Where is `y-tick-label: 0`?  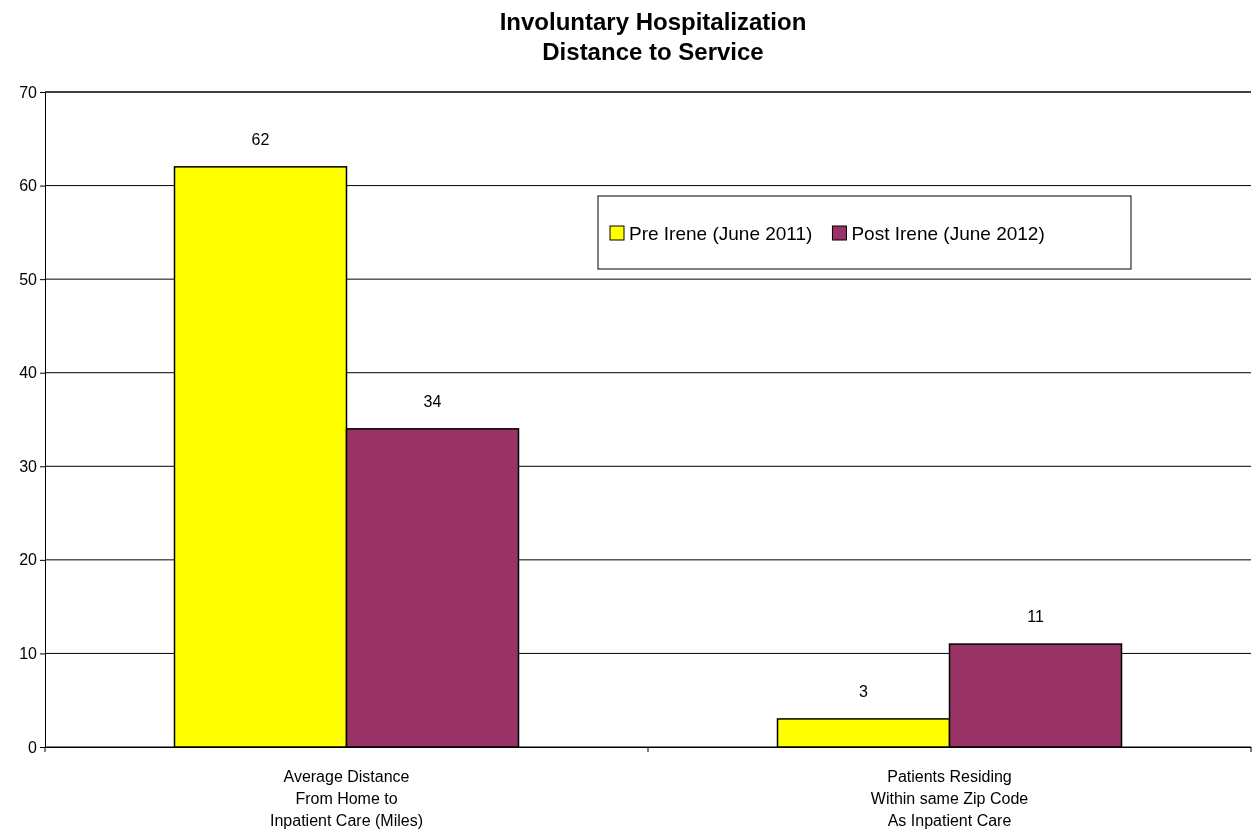
y-tick-label: 0 is located at coordinates (33, 747).